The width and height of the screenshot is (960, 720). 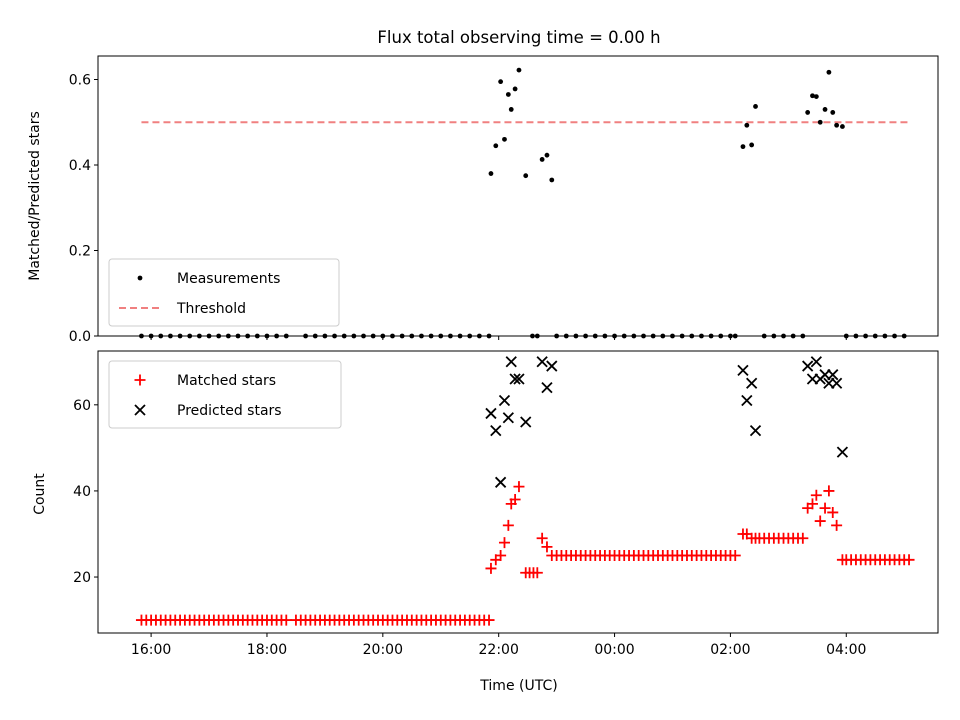 What do you see at coordinates (80, 252) in the screenshot?
I see `y-tick-label: 0.2` at bounding box center [80, 252].